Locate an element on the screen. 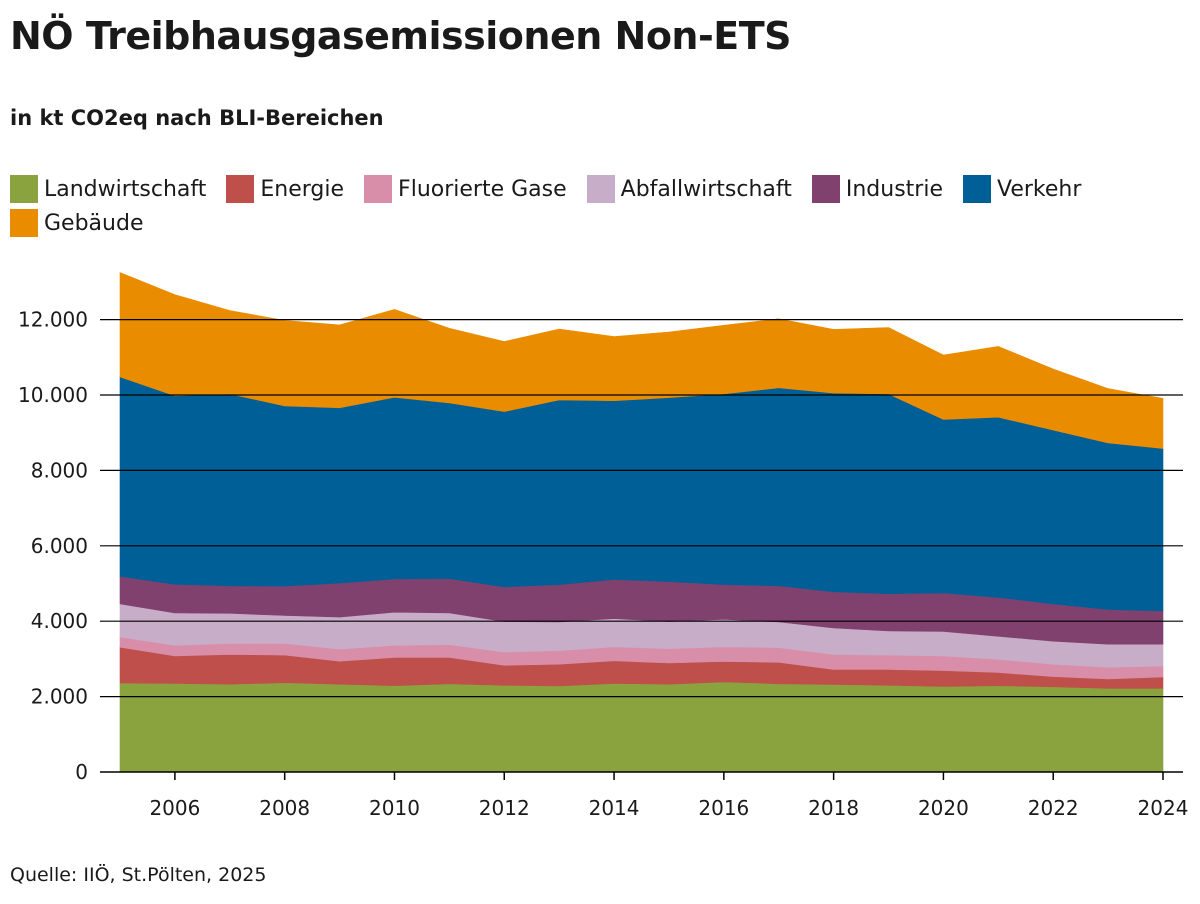 The height and width of the screenshot is (904, 1200). y-tick-label: 12.000 is located at coordinates (53, 320).